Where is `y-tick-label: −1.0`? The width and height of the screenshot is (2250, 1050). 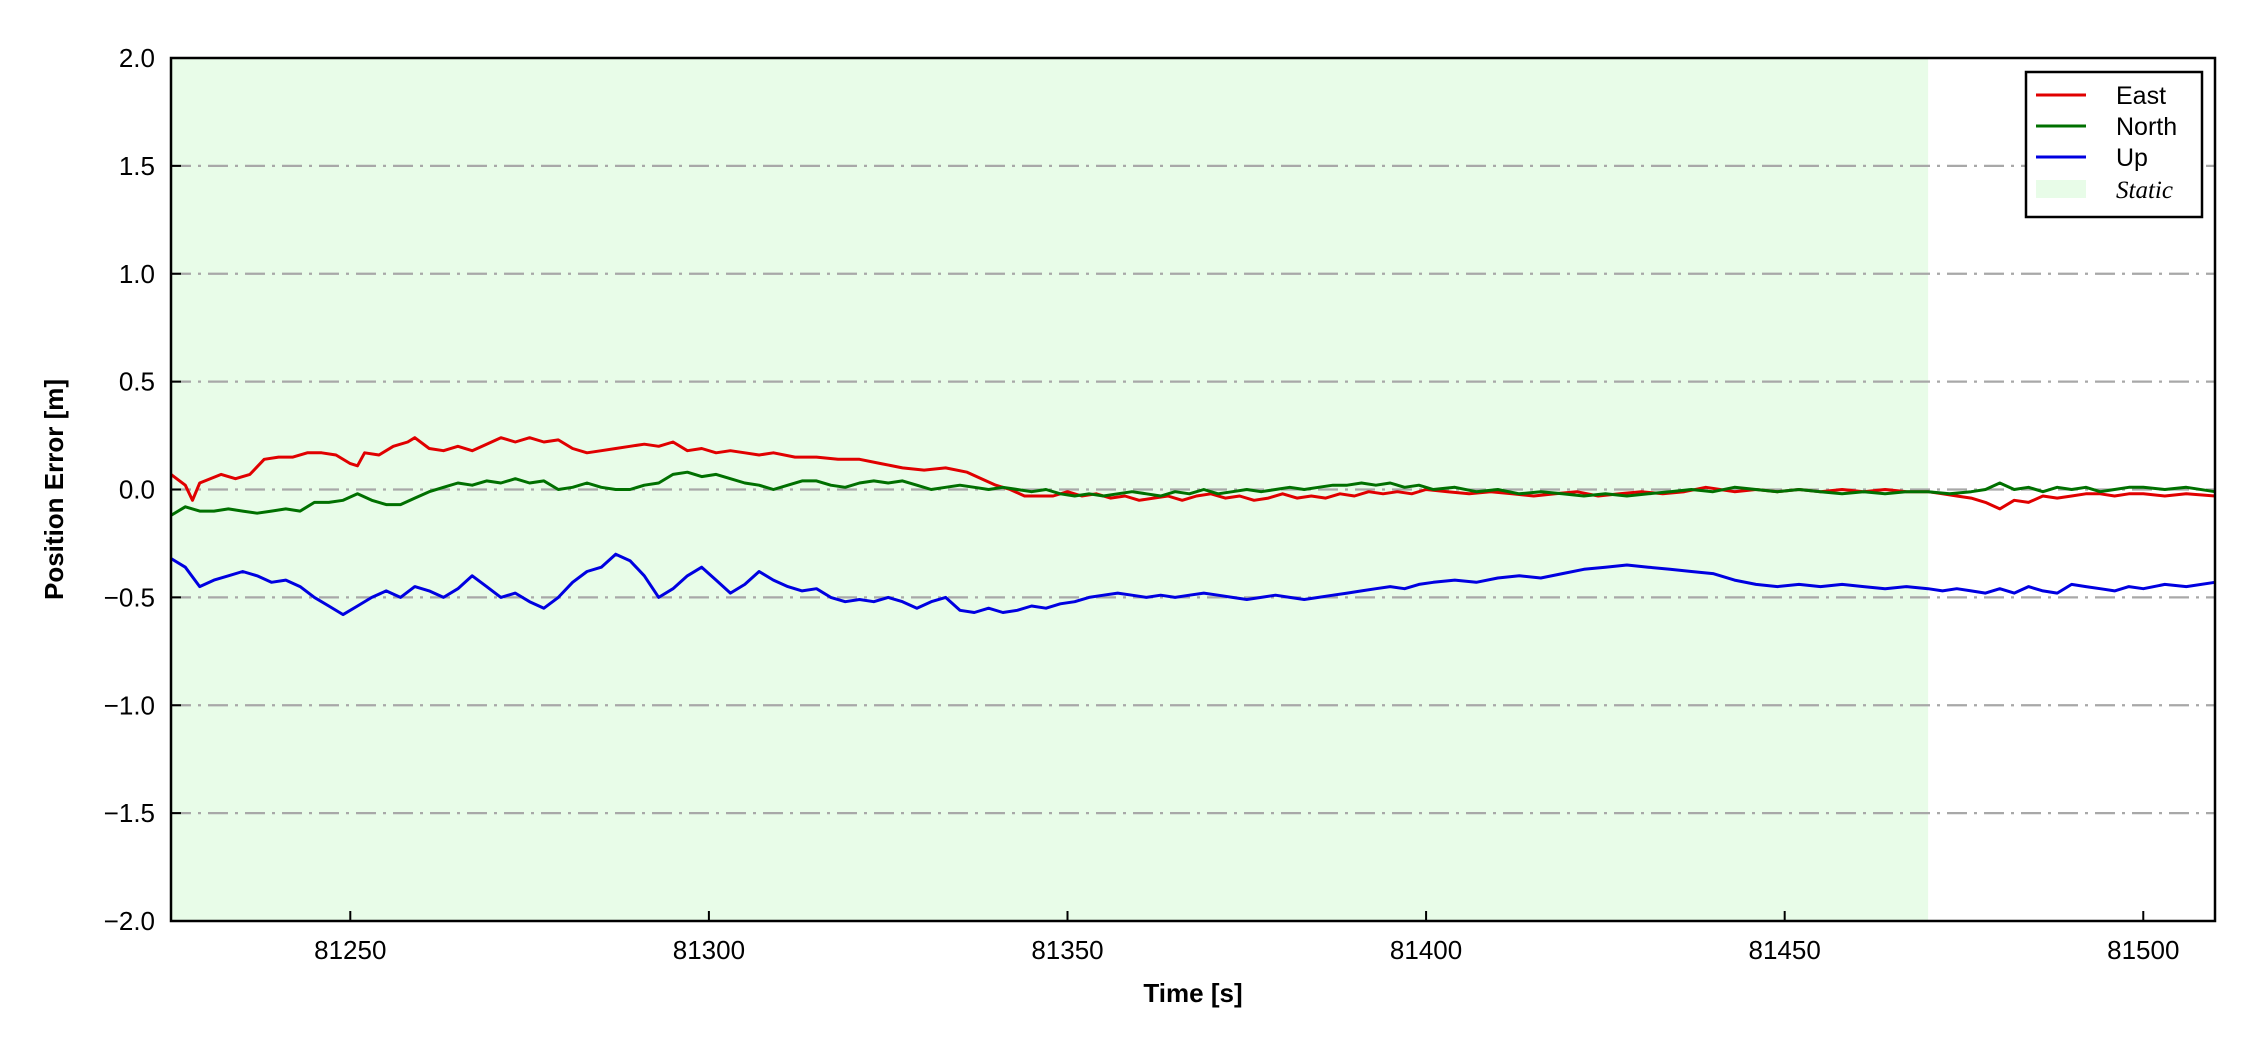 y-tick-label: −1.0 is located at coordinates (129, 705).